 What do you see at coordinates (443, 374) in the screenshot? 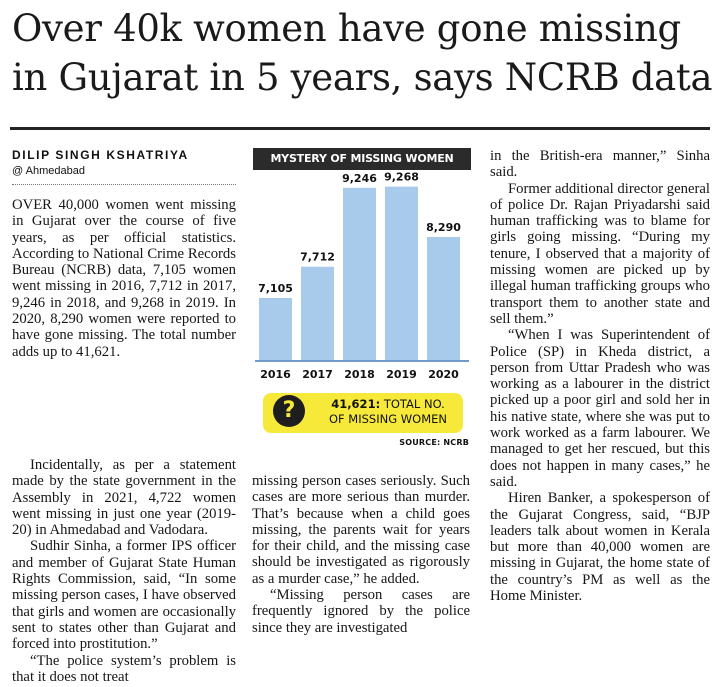
I see `x-tick-2020: 2020` at bounding box center [443, 374].